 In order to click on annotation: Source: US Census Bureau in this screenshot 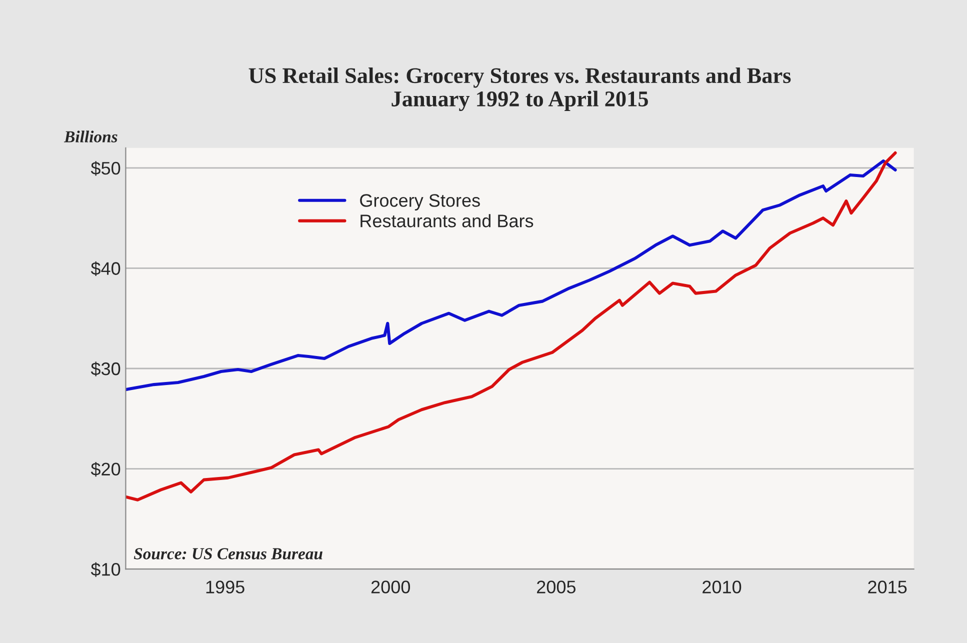, I will do `click(228, 554)`.